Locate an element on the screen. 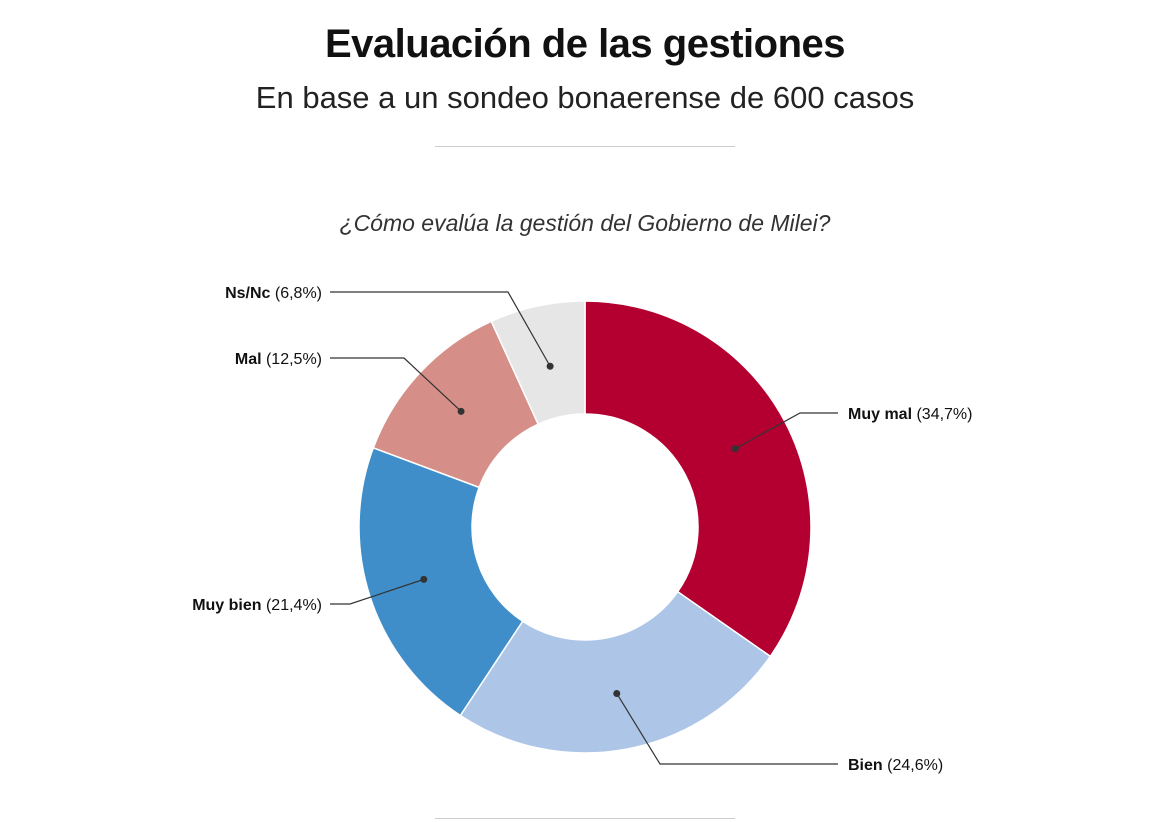 The image size is (1170, 822). slice-muy-mal is located at coordinates (698, 479).